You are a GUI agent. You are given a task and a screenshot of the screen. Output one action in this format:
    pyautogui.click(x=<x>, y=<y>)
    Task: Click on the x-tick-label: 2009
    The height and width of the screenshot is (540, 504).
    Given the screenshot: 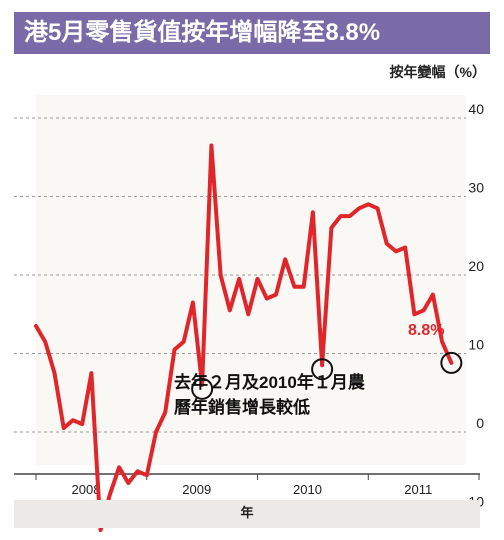 What is the action you would take?
    pyautogui.click(x=196, y=489)
    